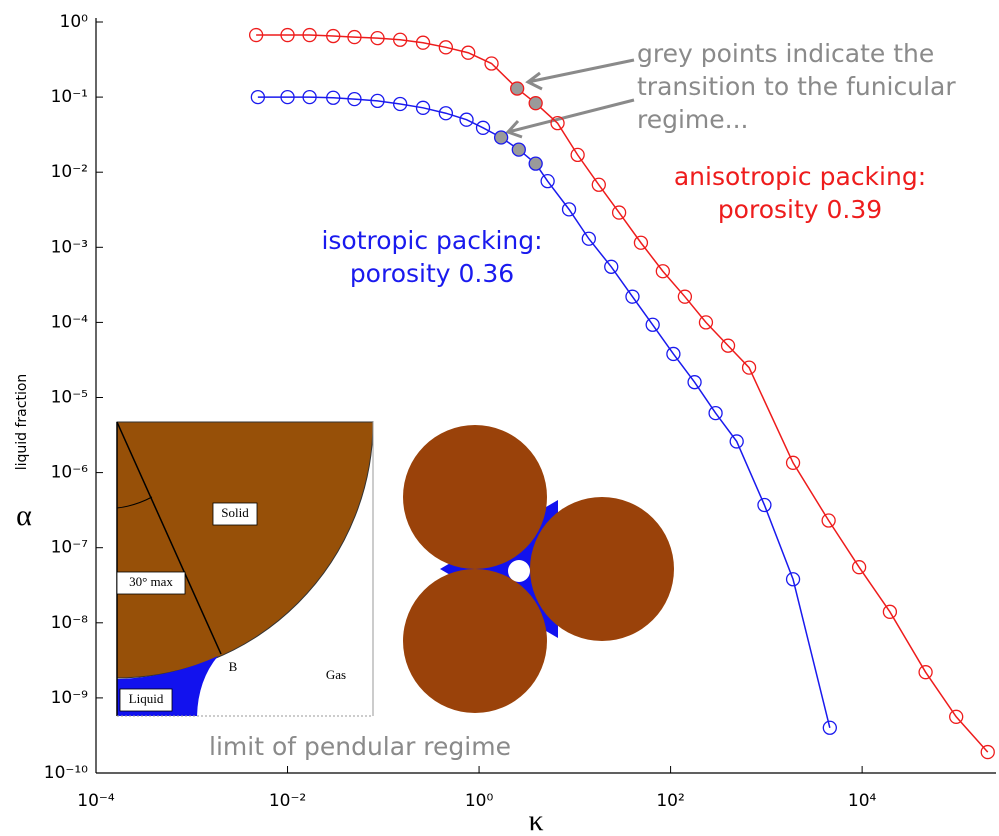  I want to click on x-tick-label: 10⁰, so click(479, 801).